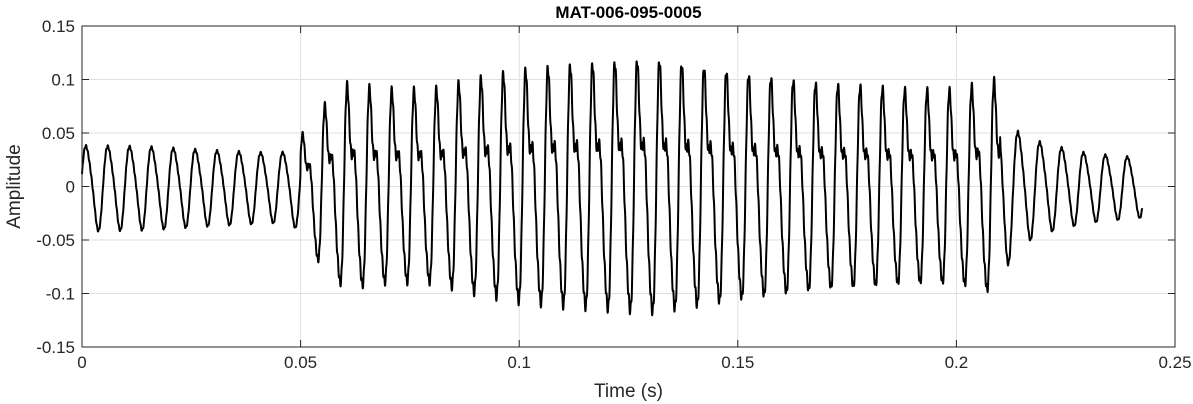 Image resolution: width=1193 pixels, height=404 pixels. I want to click on x-tick-label: 0, so click(81, 362).